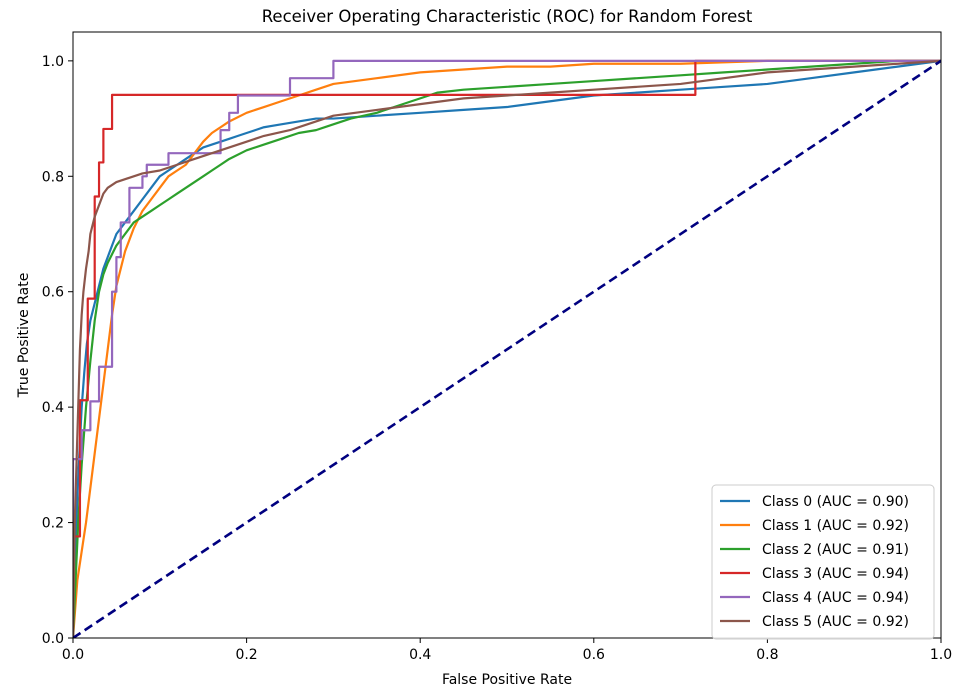 The height and width of the screenshot is (693, 973). What do you see at coordinates (53, 524) in the screenshot?
I see `y-tick-label: 0.2` at bounding box center [53, 524].